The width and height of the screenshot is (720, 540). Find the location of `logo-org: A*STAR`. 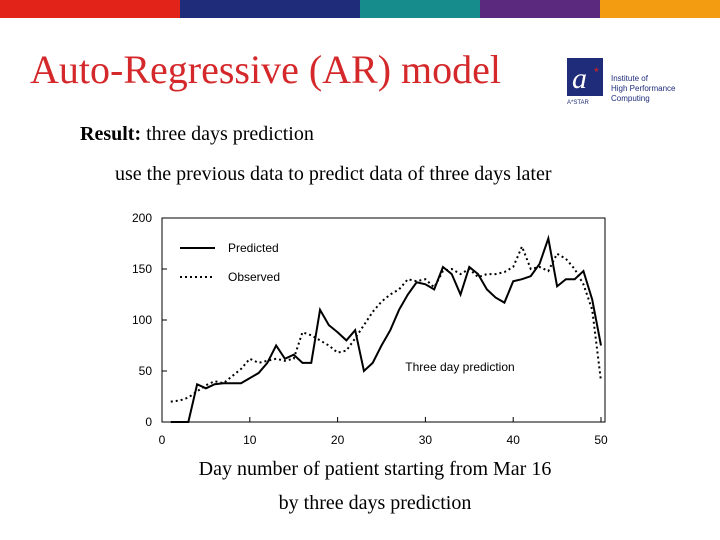

logo-org: A*STAR is located at coordinates (578, 103).